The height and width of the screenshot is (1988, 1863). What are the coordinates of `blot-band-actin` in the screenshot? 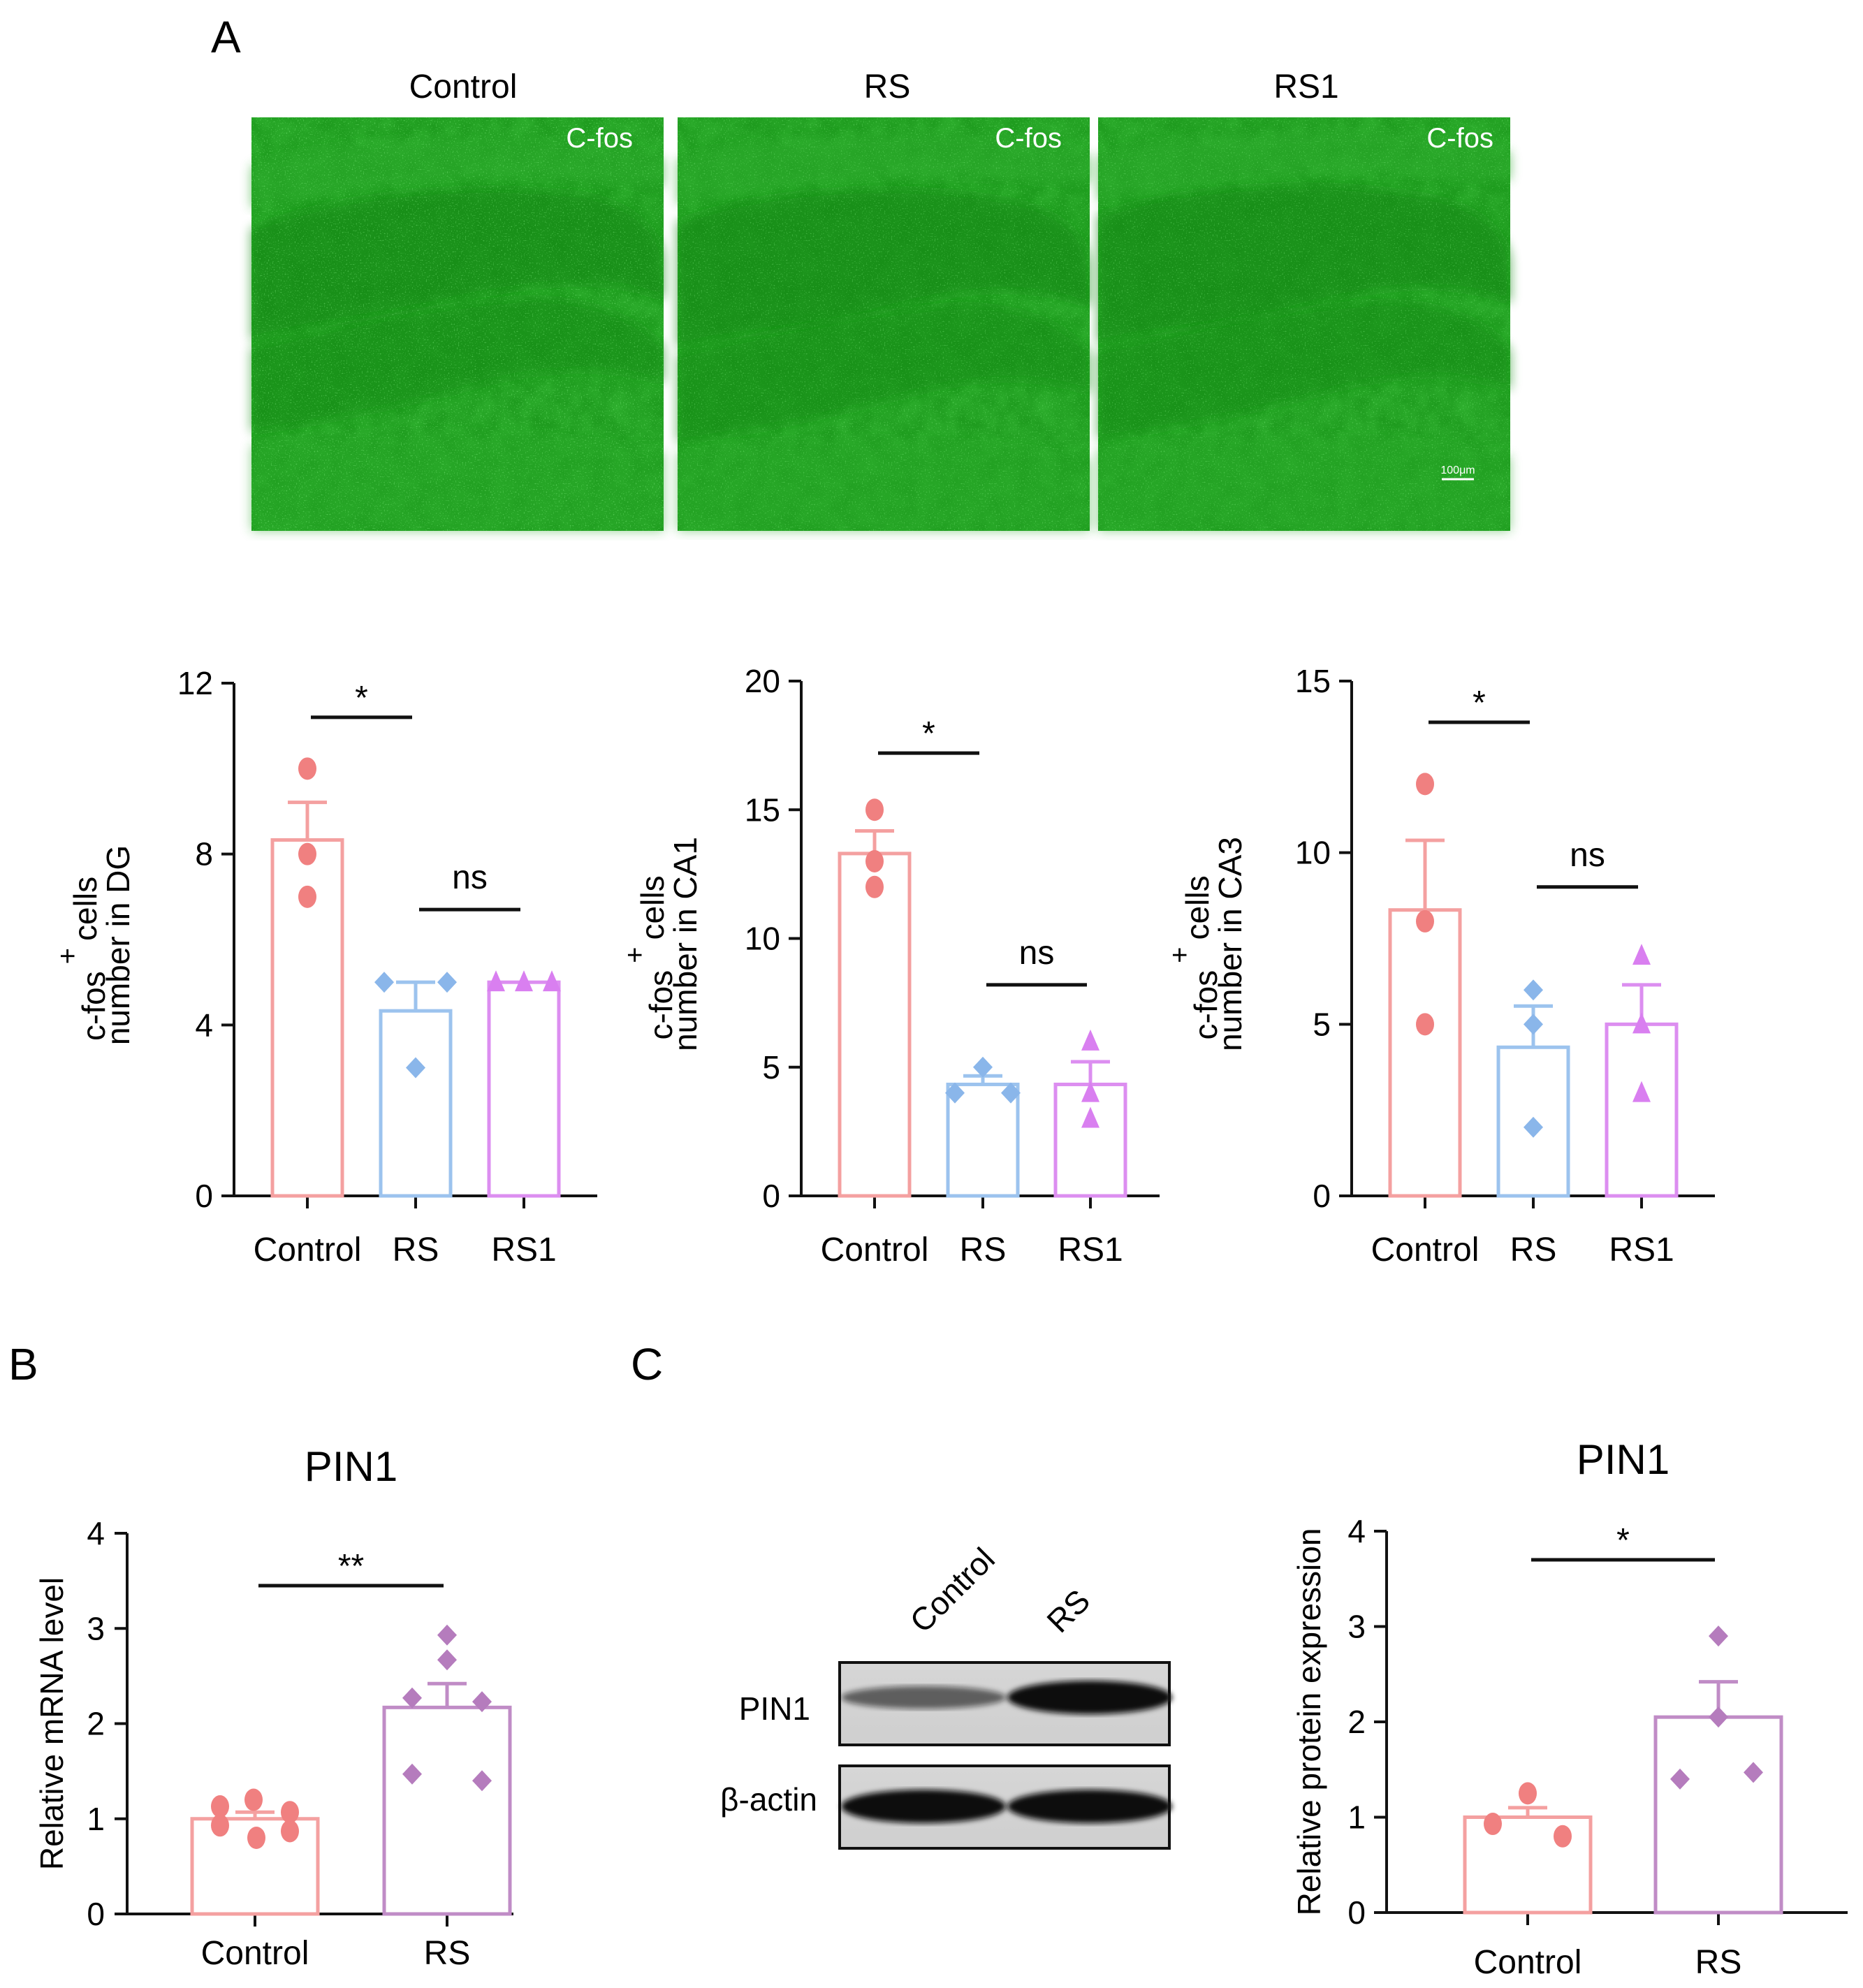 It's located at (923, 1806).